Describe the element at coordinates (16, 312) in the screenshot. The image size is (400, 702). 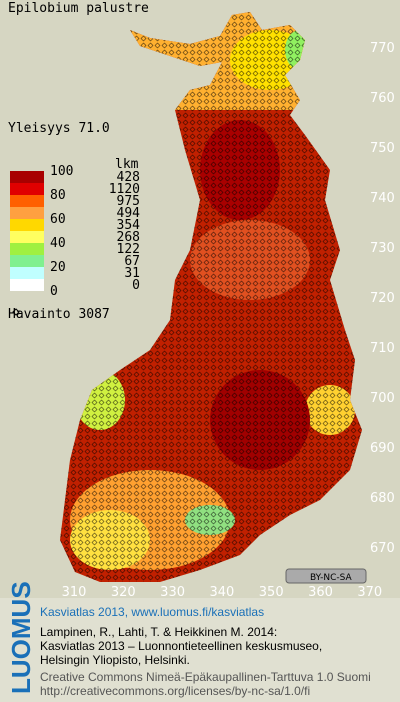
I see `observation-symbol` at that location.